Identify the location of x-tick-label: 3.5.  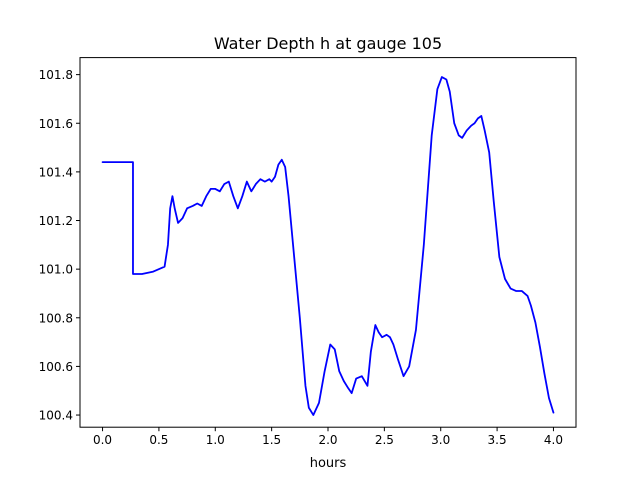
(497, 440).